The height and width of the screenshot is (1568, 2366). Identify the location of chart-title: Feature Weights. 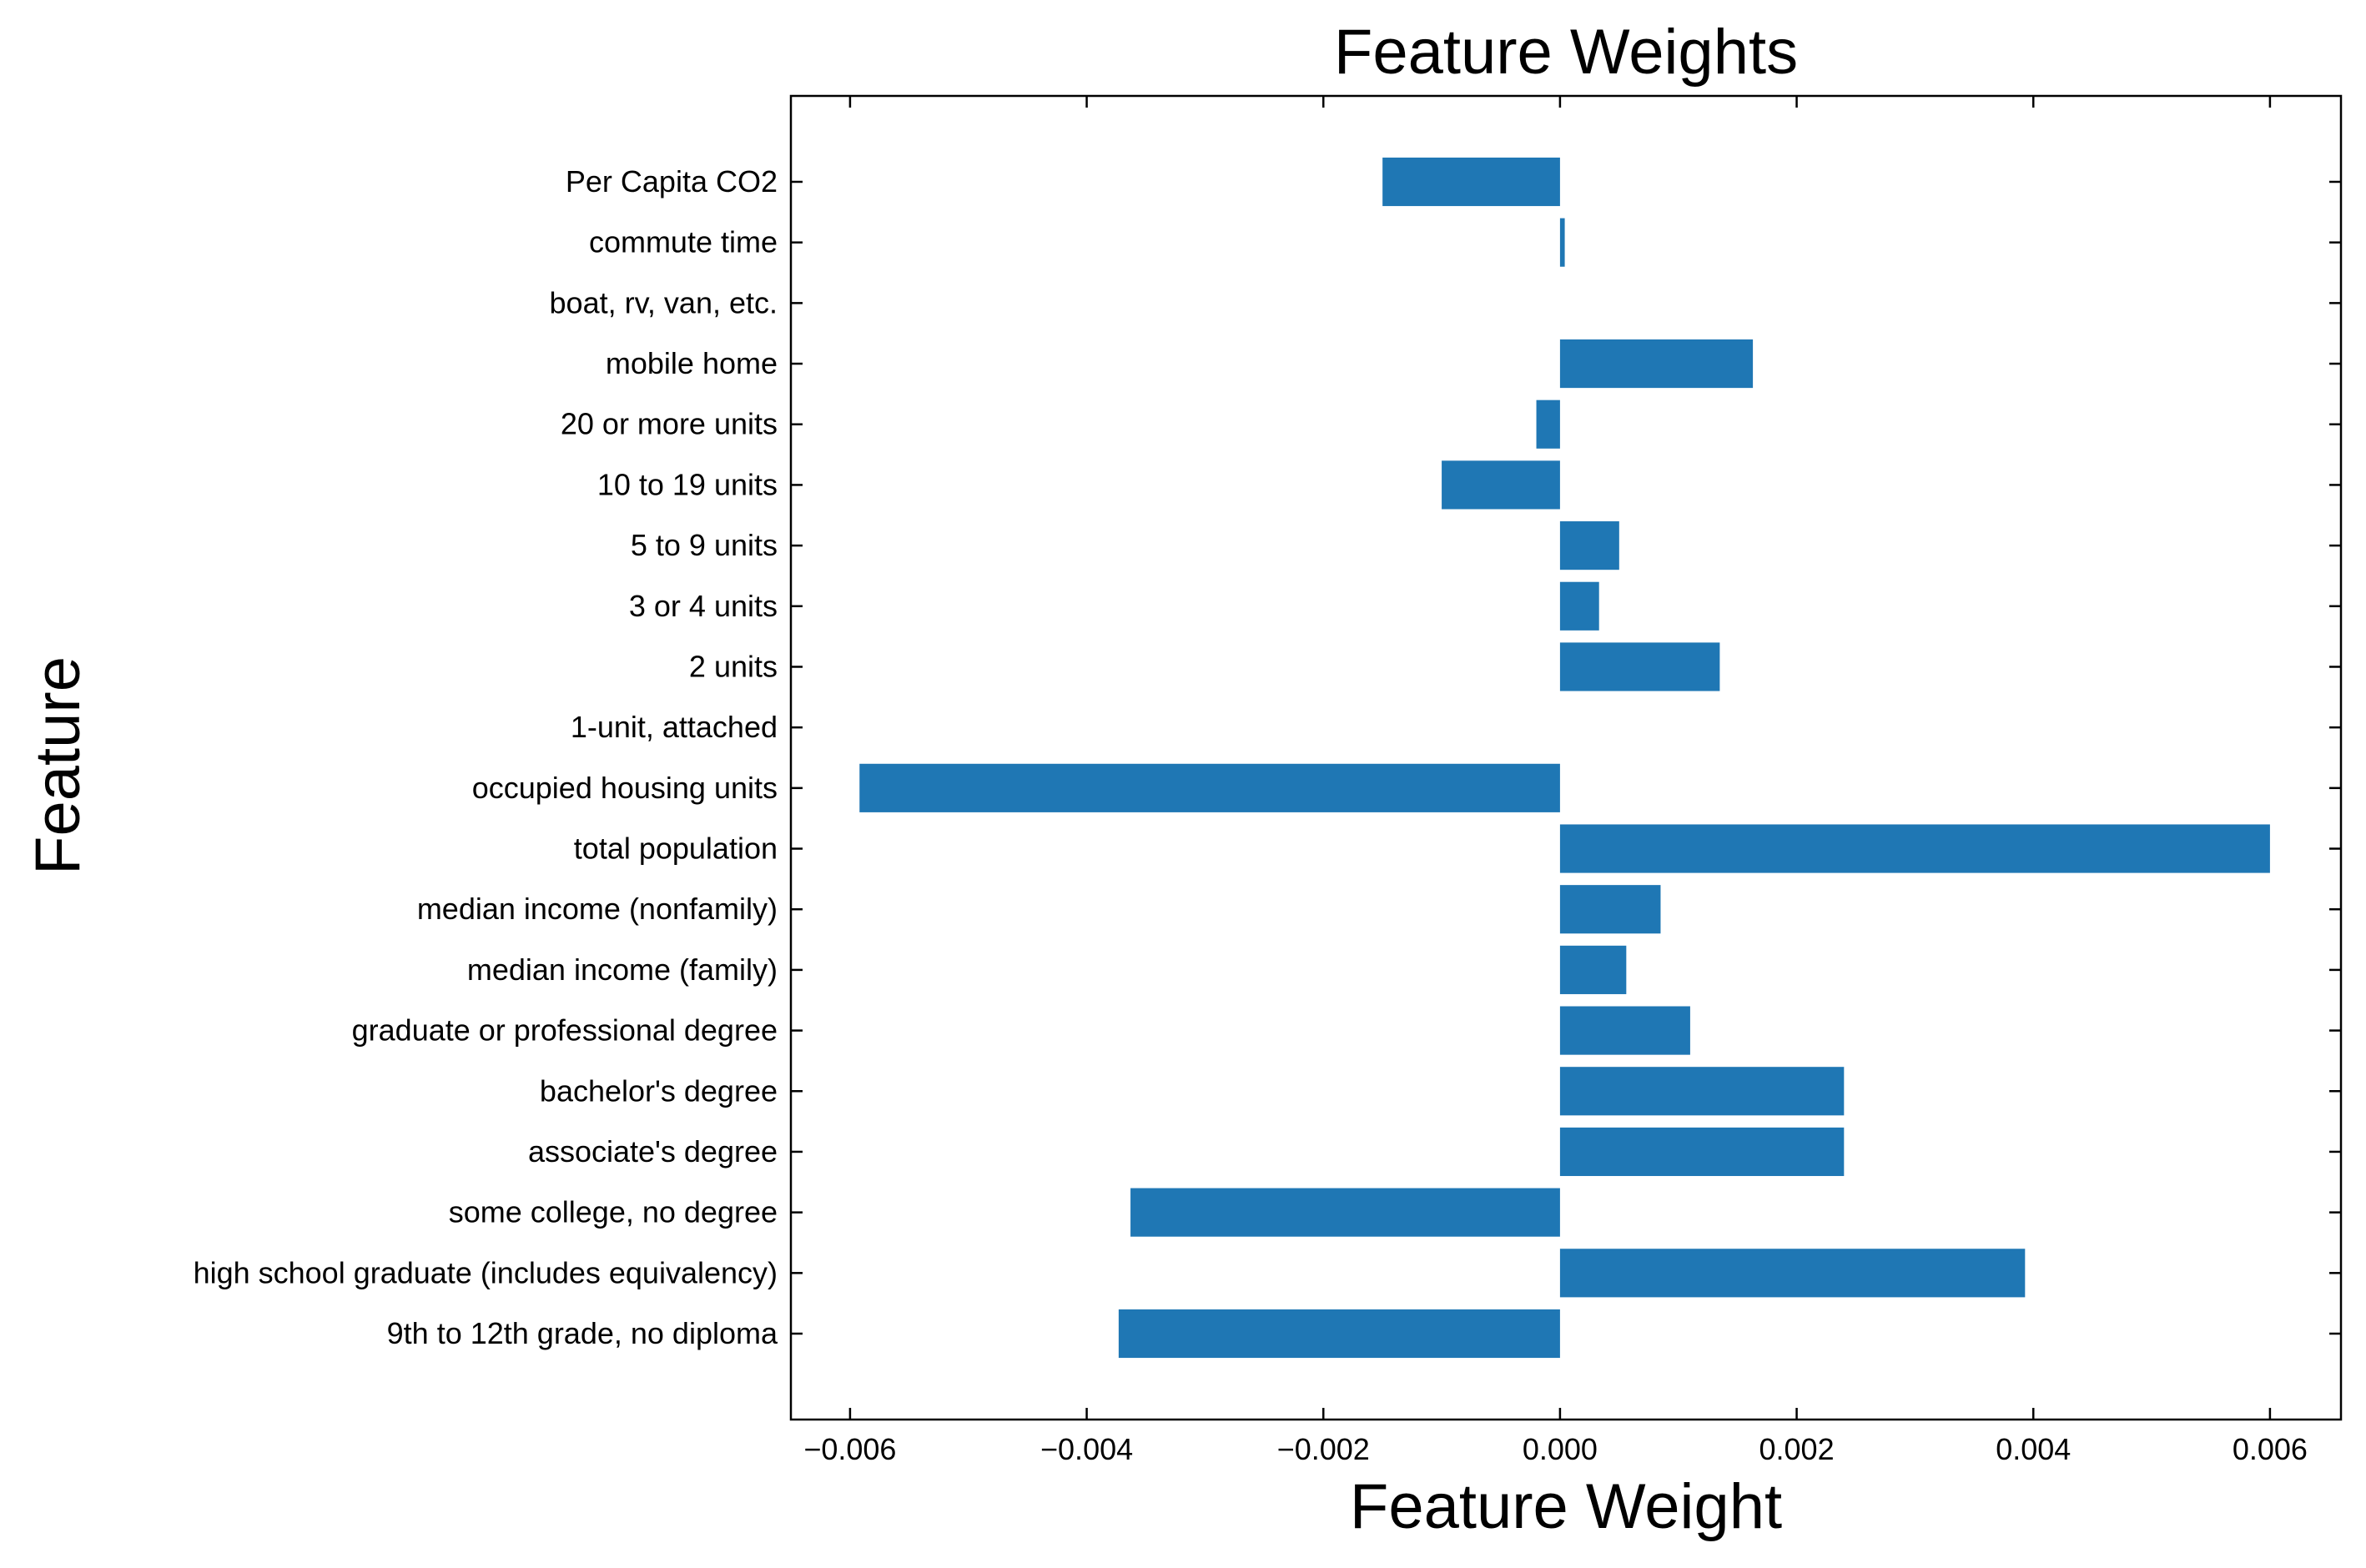
(1566, 52).